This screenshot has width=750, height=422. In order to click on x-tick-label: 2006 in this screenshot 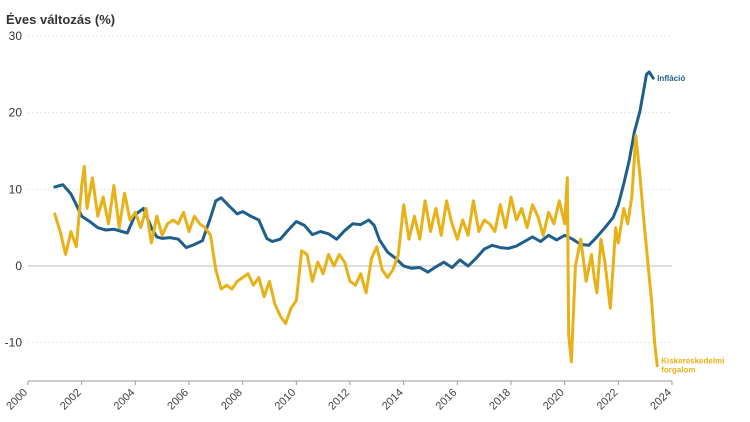, I will do `click(178, 400)`.